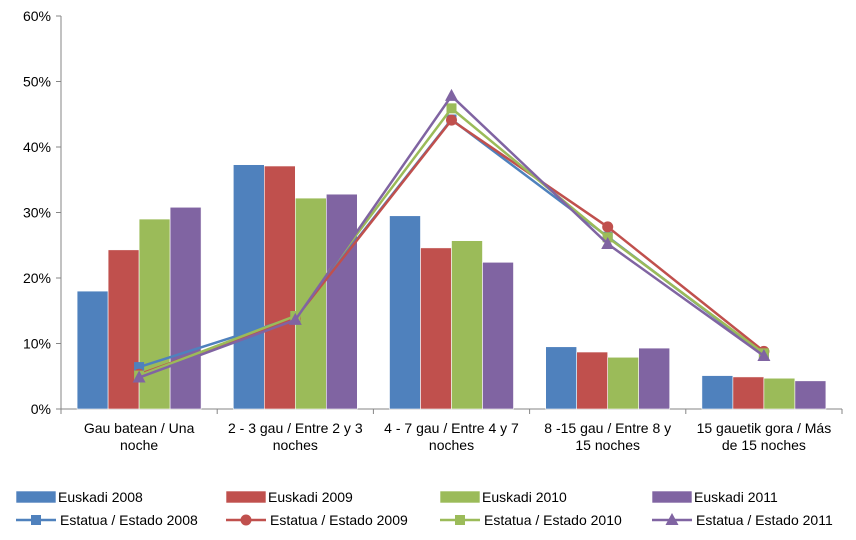 Image resolution: width=856 pixels, height=540 pixels. What do you see at coordinates (37, 147) in the screenshot?
I see `y-tick-label: 40%` at bounding box center [37, 147].